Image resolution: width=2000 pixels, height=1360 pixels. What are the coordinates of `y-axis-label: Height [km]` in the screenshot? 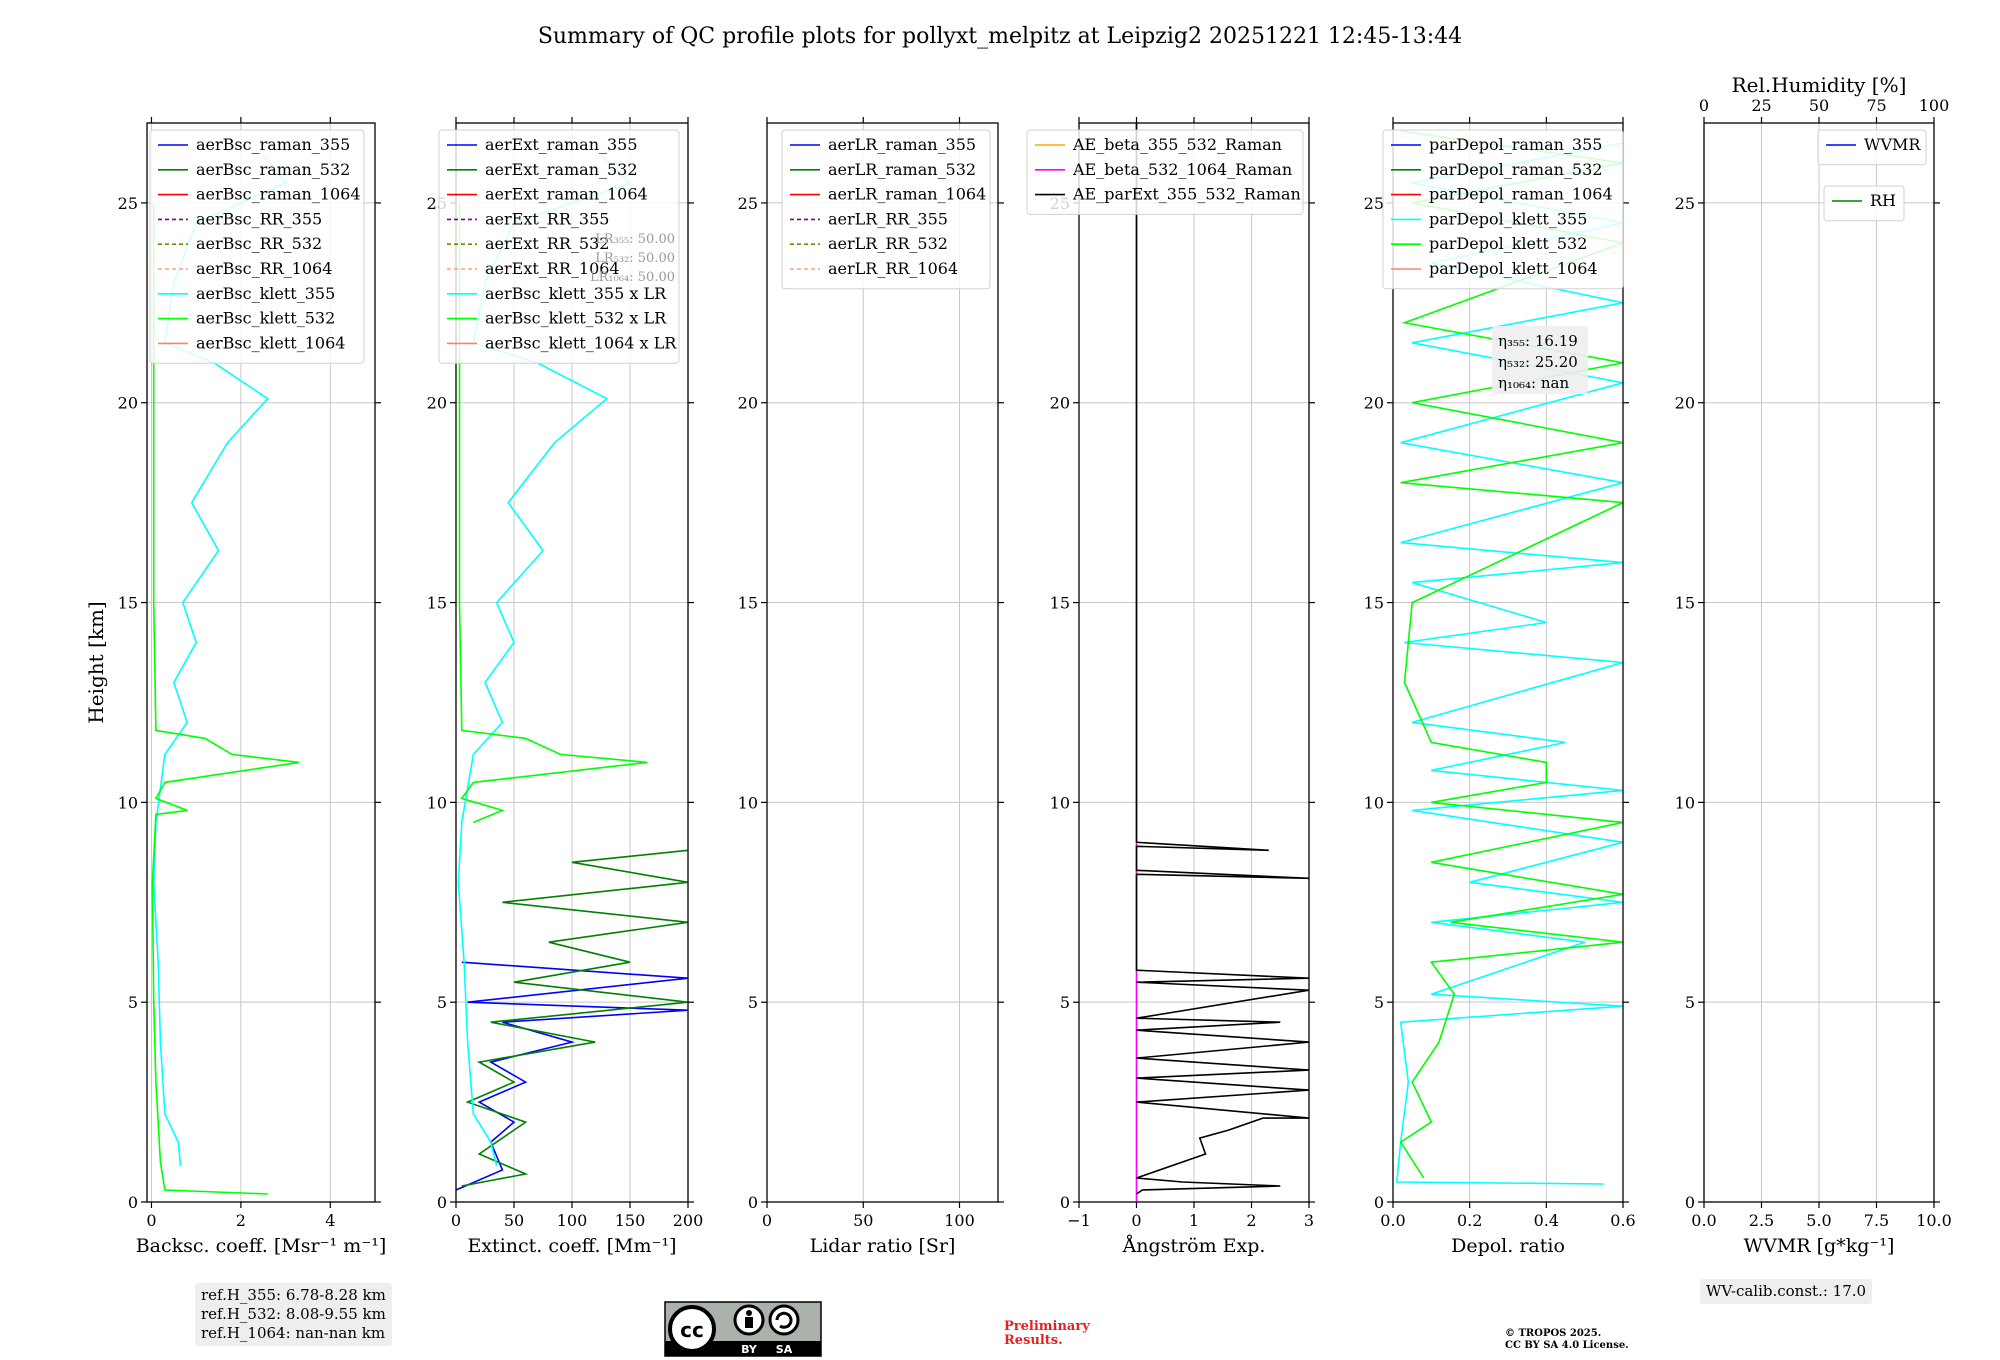 It's located at (96, 662).